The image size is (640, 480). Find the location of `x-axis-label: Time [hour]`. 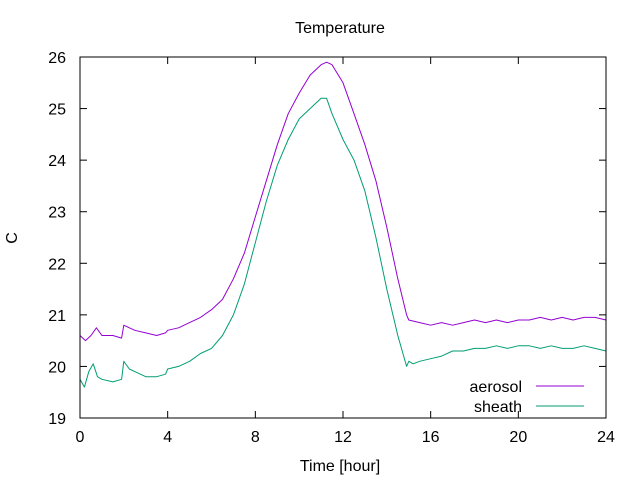

x-axis-label: Time [hour] is located at coordinates (340, 466).